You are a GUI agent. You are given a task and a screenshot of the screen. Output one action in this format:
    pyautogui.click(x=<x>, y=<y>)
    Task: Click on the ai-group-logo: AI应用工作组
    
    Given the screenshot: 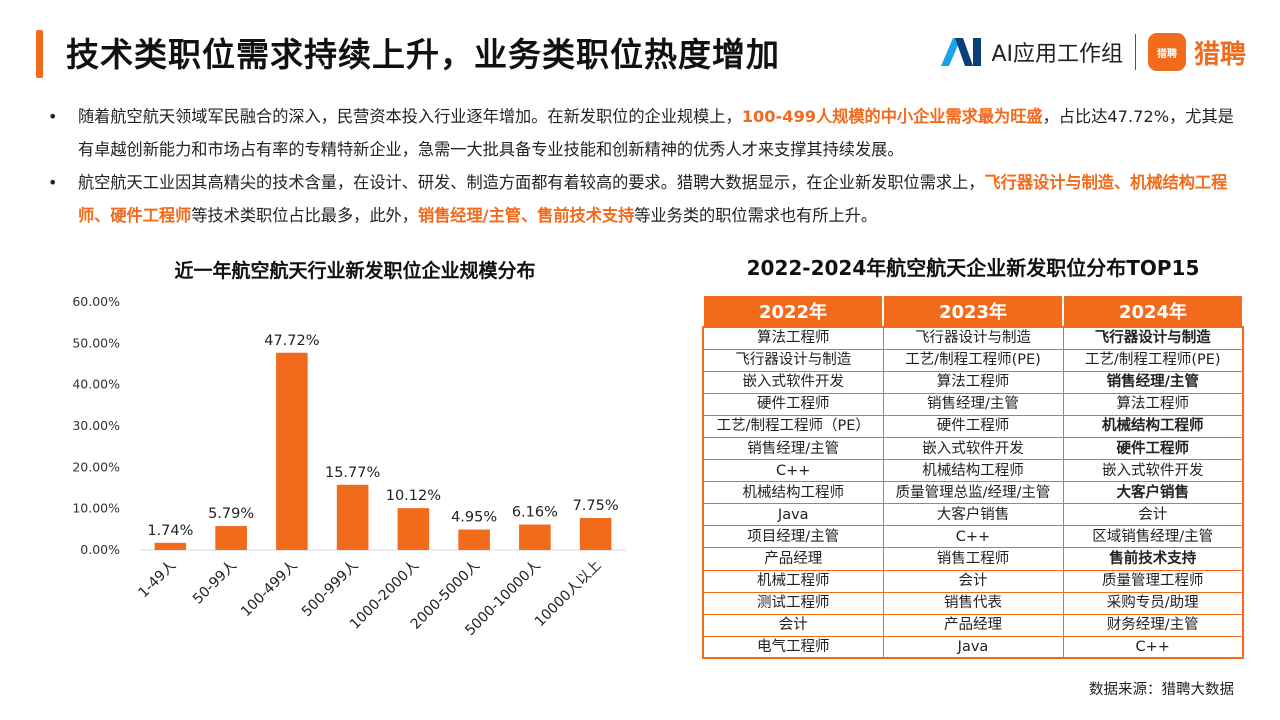 What is the action you would take?
    pyautogui.click(x=1031, y=52)
    